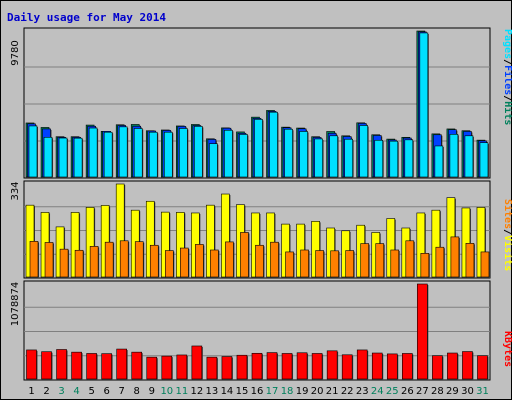 This screenshot has height=401, width=512. I want to click on legend-hits-panel: Pages/Files/Hits, so click(507, 77).